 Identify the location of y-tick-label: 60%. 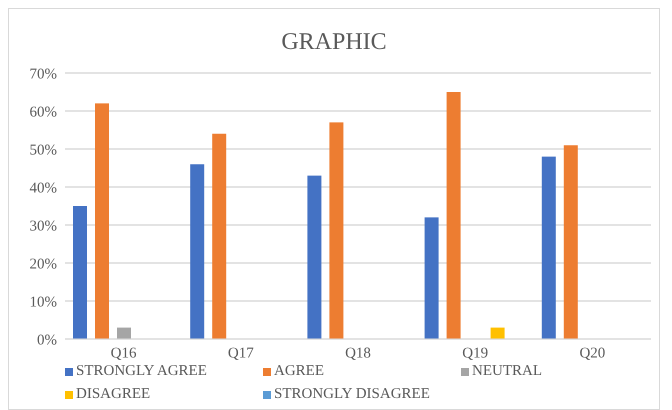
(43, 112).